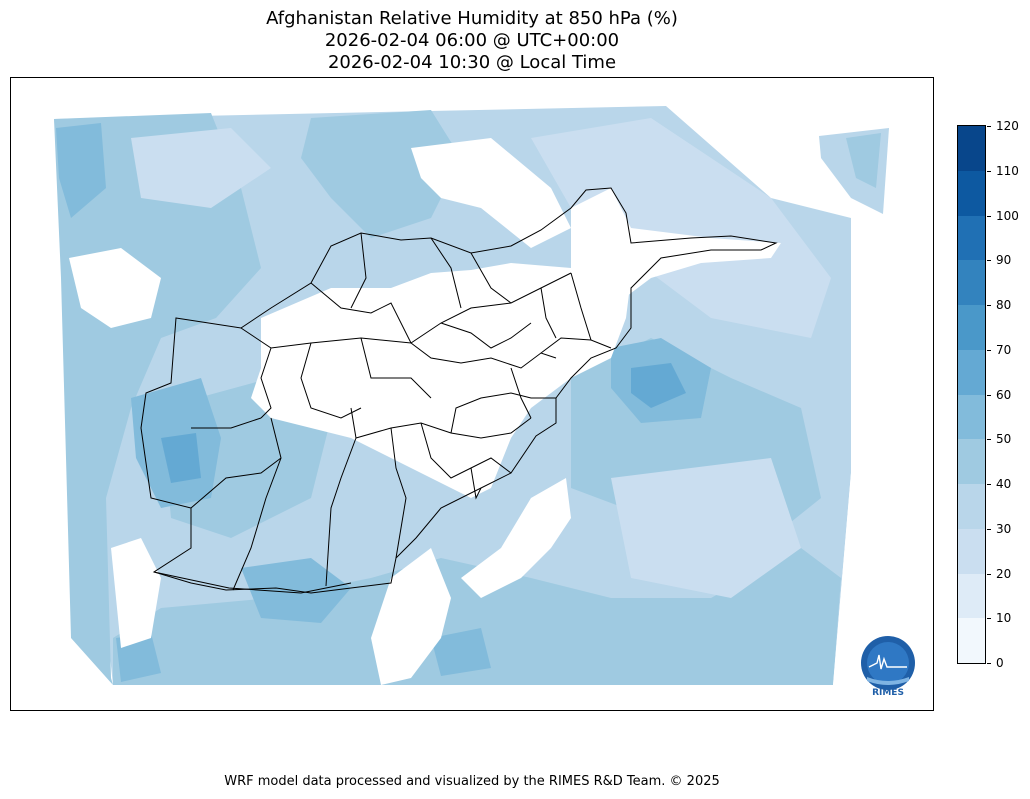 The image size is (1030, 799). I want to click on rimes-logo-icon: RIMES, so click(888, 667).